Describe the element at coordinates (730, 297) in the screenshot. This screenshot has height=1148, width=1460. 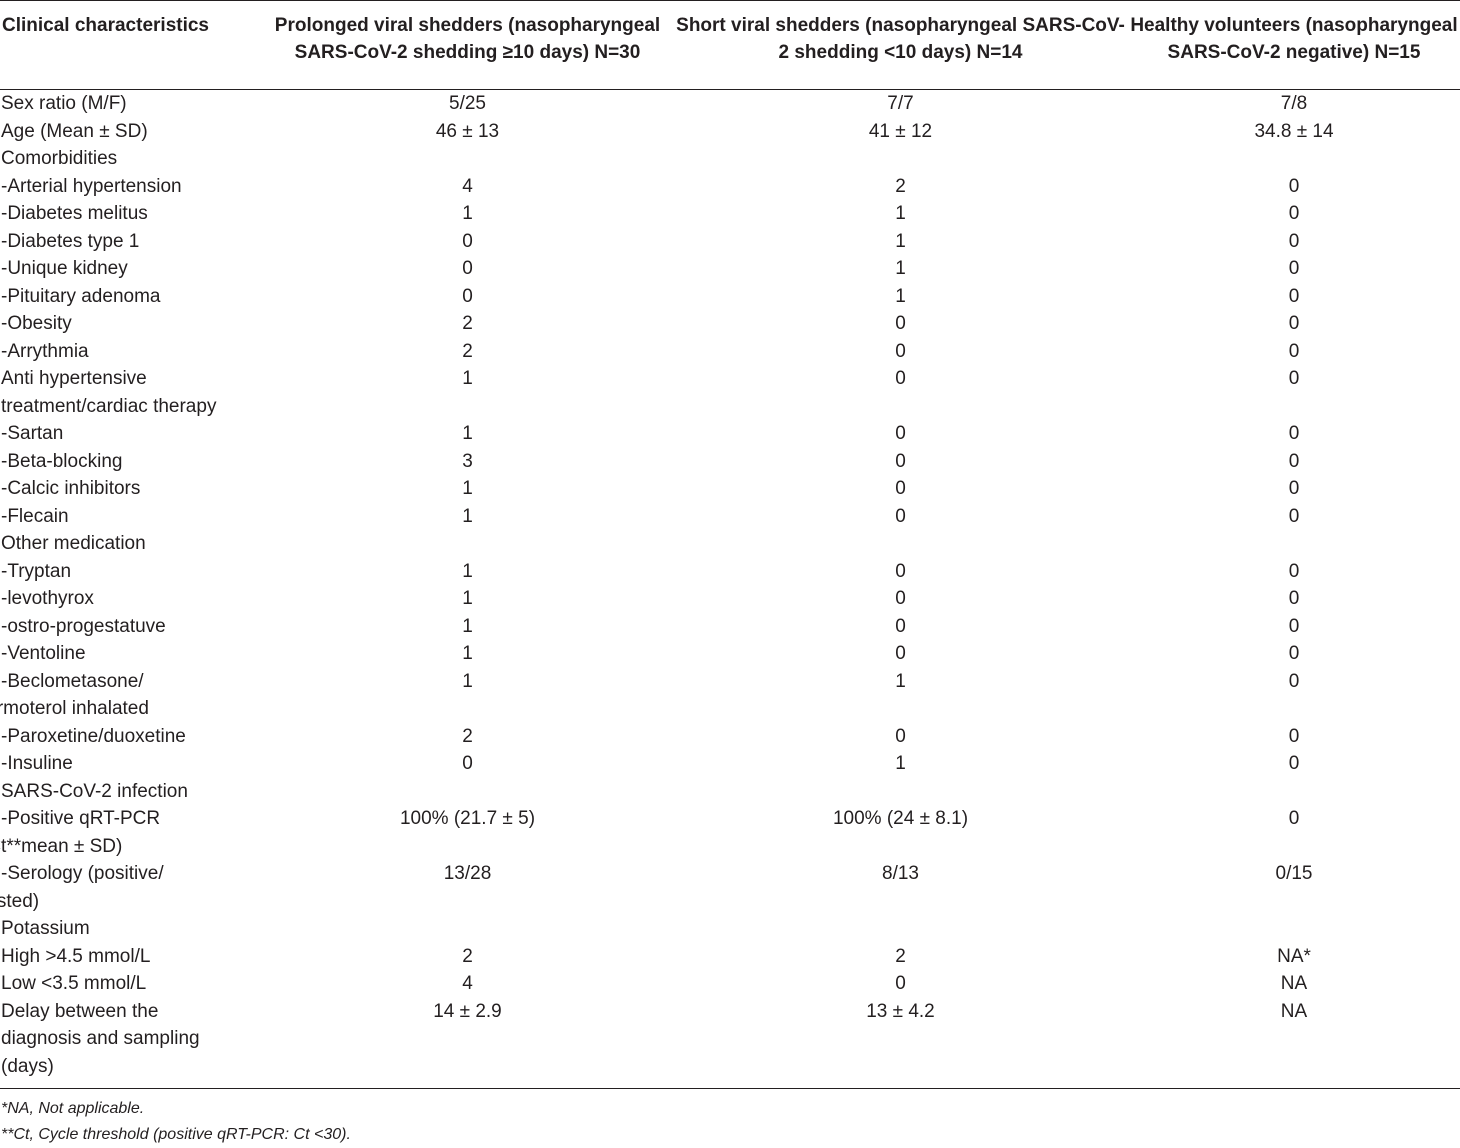
I see `table-row: -Pituitary adenoma 0 1 0` at that location.